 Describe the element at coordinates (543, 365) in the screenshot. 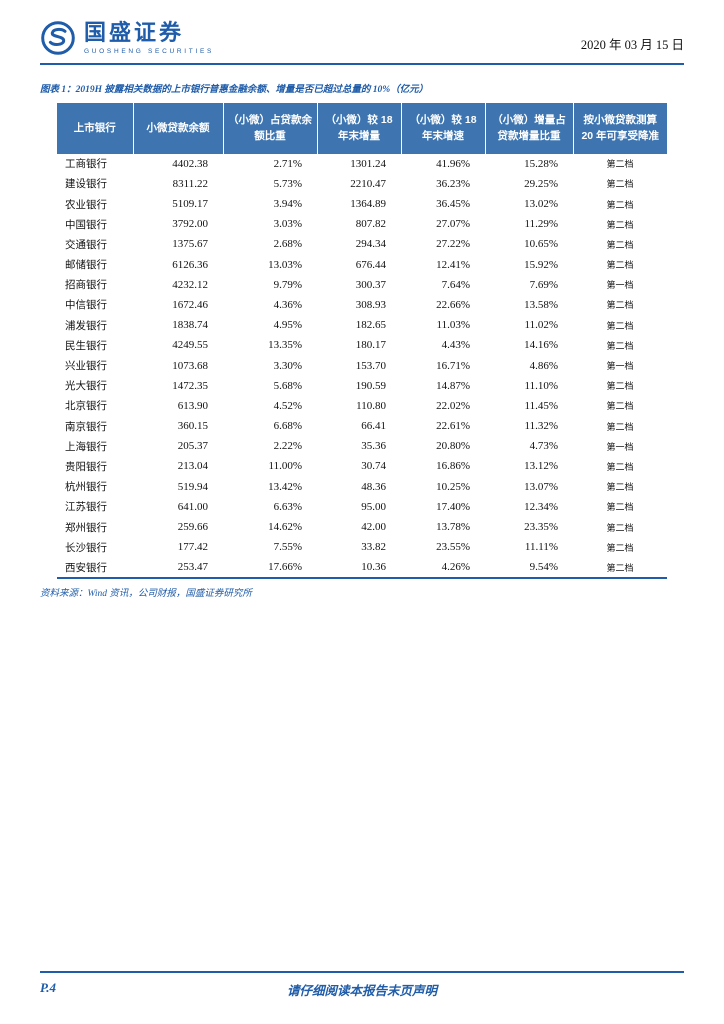

I see `cell-increase-share: 4.86%` at that location.